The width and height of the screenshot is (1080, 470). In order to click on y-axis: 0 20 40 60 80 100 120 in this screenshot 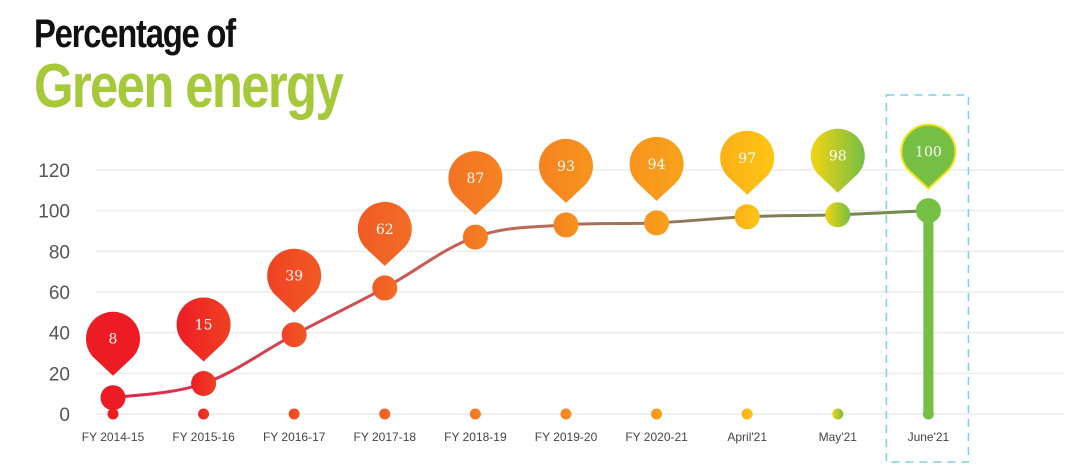, I will do `click(54, 293)`.